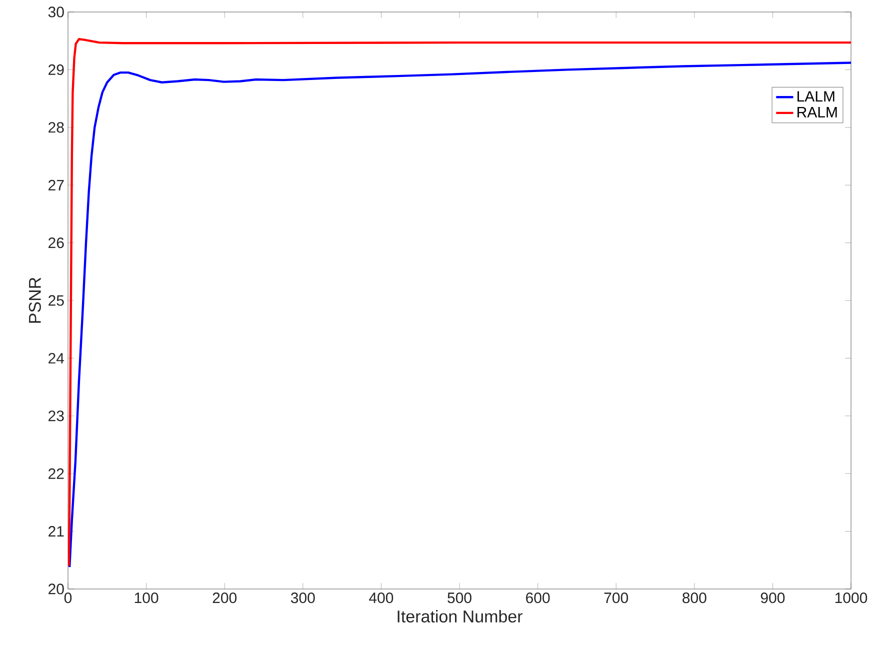 The width and height of the screenshot is (880, 656). Describe the element at coordinates (56, 12) in the screenshot. I see `y-tick-label: 30` at that location.